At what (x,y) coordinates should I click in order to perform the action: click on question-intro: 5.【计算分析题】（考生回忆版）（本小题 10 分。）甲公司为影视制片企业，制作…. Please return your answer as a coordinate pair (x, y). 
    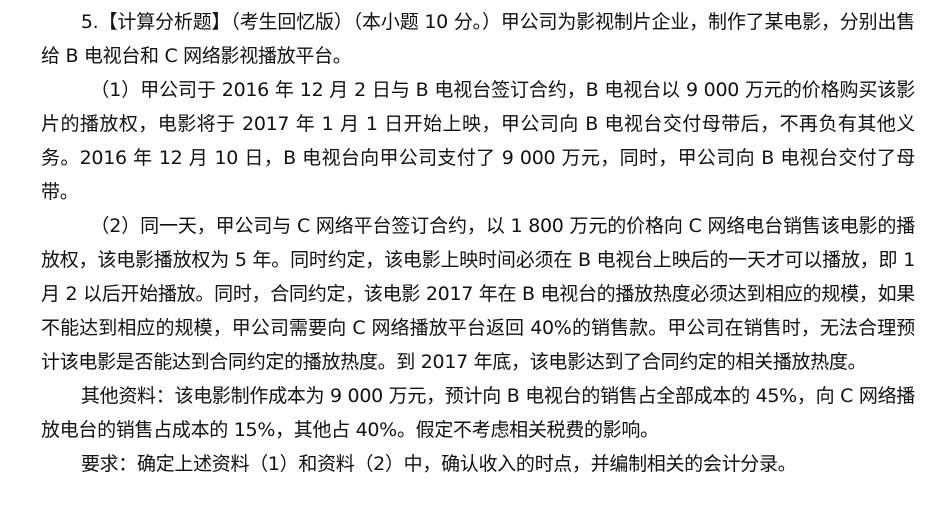
    Looking at the image, I should click on (478, 39).